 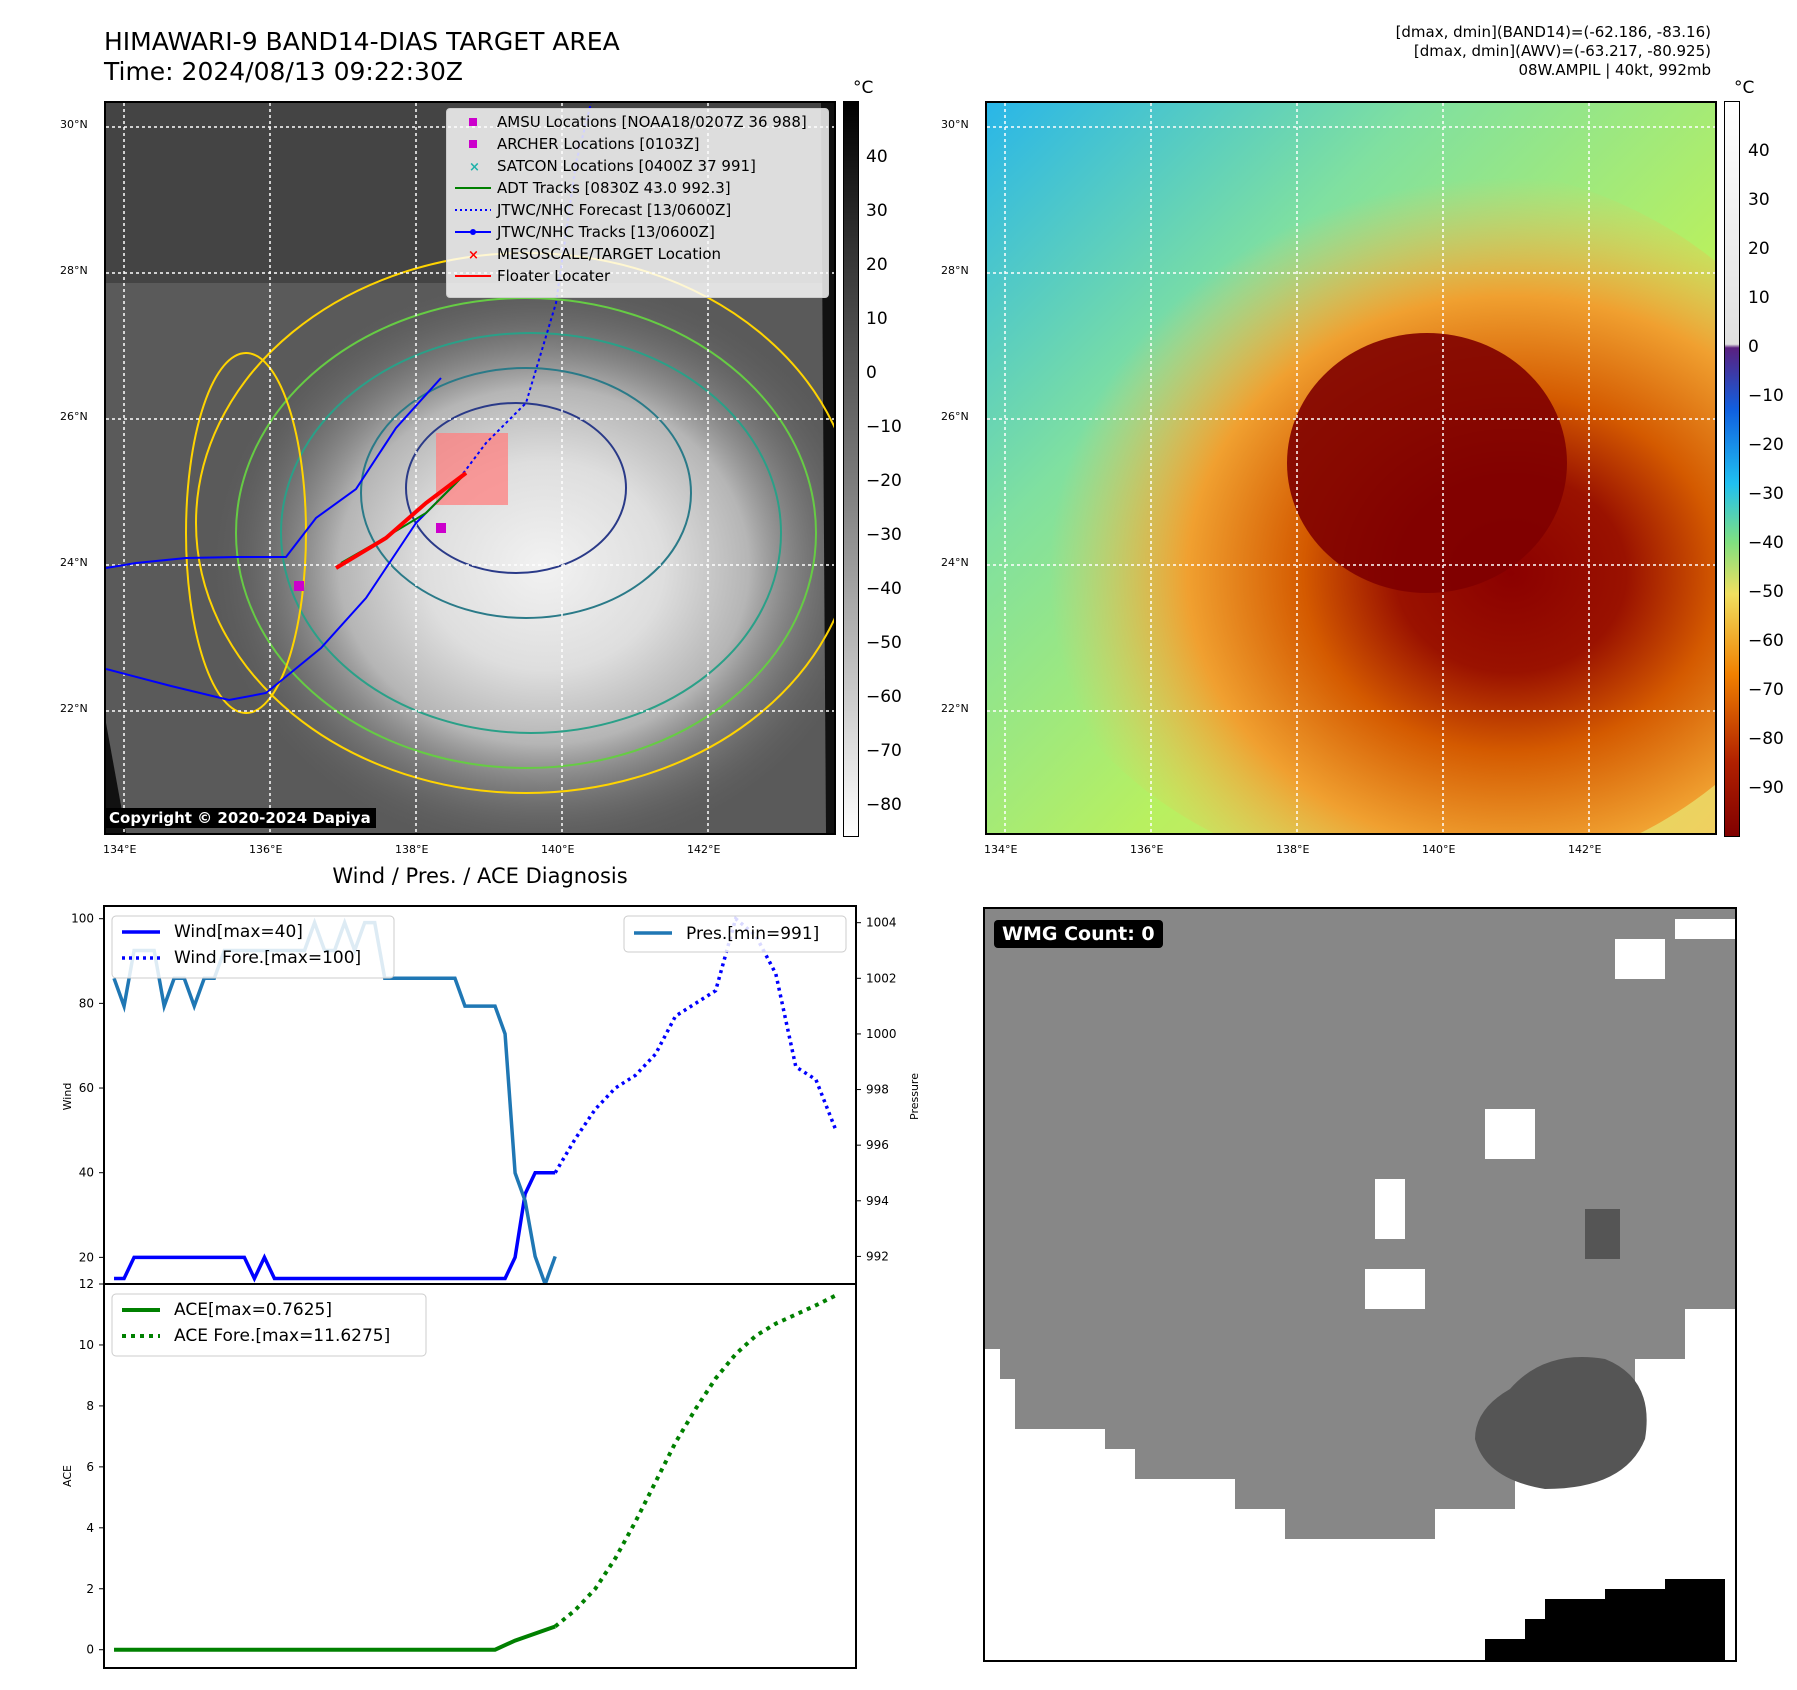 I want to click on cbr-tick-4: 0, so click(x=1753, y=347).